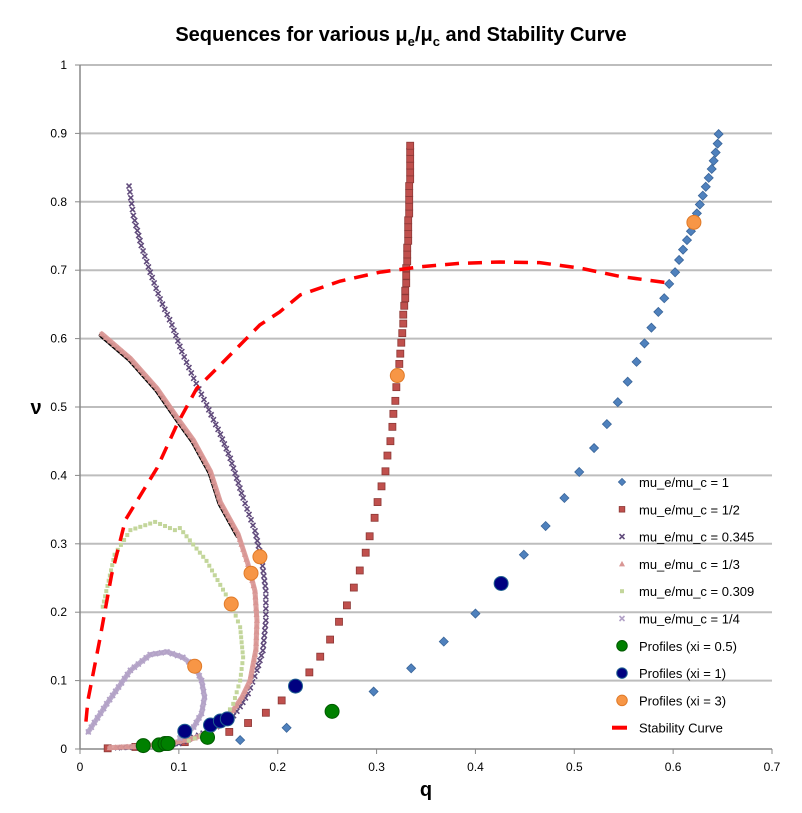 The image size is (802, 813). I want to click on x-tick-label: 0.7, so click(772, 767).